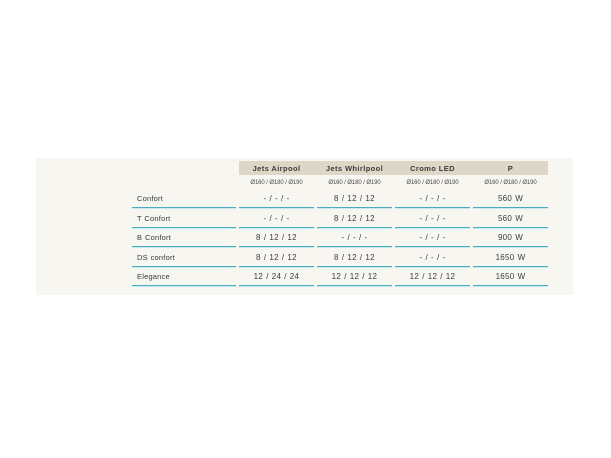 The width and height of the screenshot is (611, 458). What do you see at coordinates (184, 276) in the screenshot?
I see `row-label: Elegance` at bounding box center [184, 276].